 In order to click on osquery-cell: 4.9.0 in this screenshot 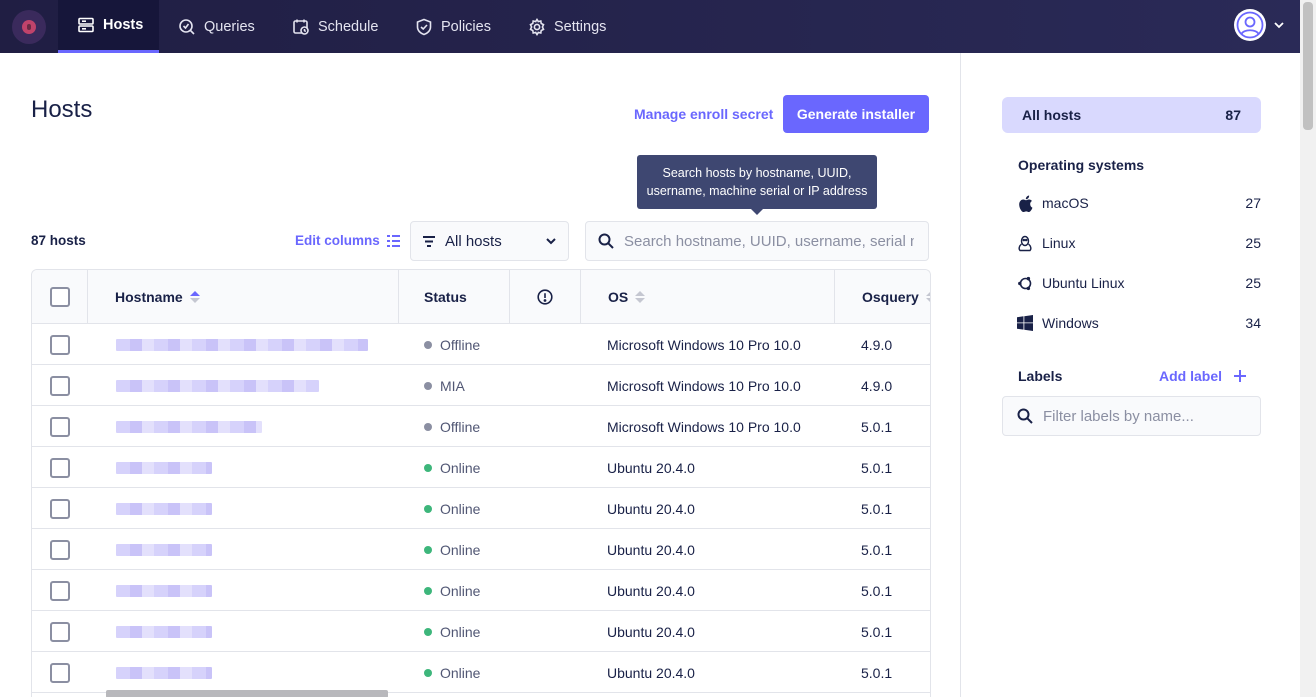, I will do `click(895, 344)`.